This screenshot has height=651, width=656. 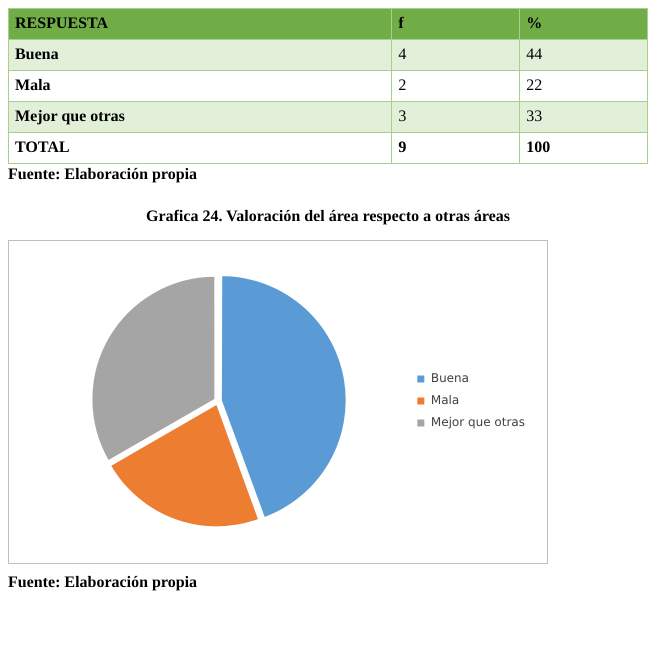 What do you see at coordinates (584, 55) in the screenshot?
I see `data-label: 44` at bounding box center [584, 55].